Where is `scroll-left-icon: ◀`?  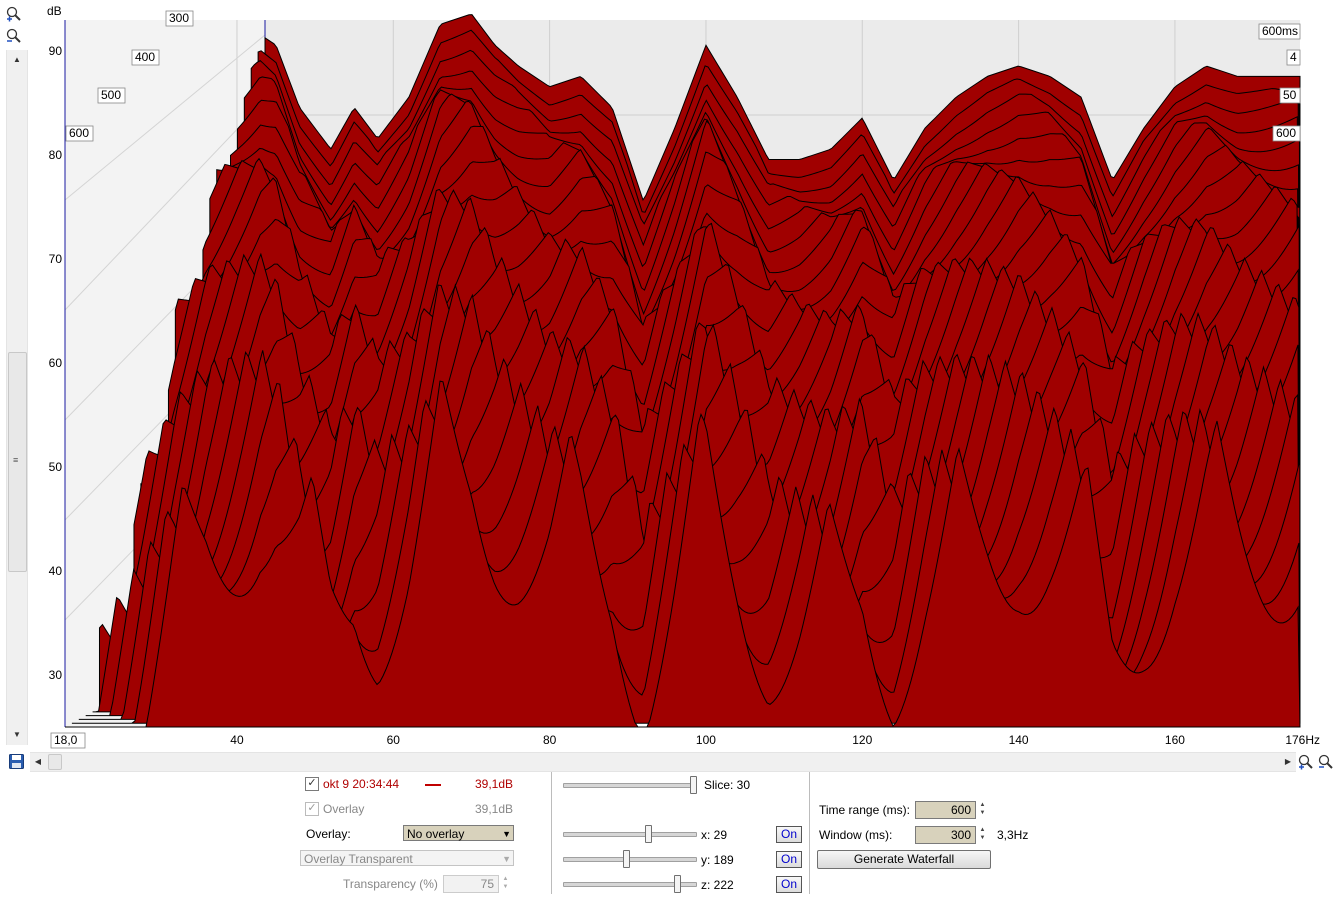 scroll-left-icon: ◀ is located at coordinates (38, 761).